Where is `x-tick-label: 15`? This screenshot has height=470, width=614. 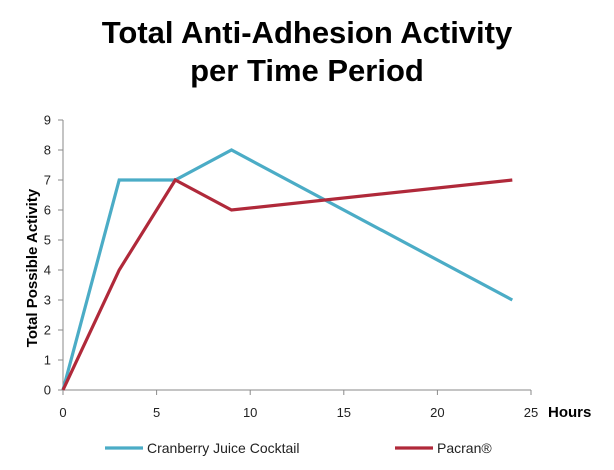
x-tick-label: 15 is located at coordinates (344, 412).